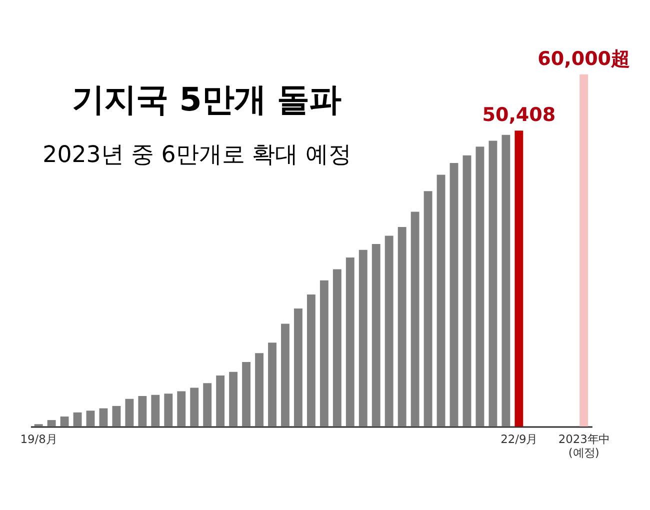 This screenshot has height=510, width=650. What do you see at coordinates (584, 59) in the screenshot?
I see `data-label: 60,000超` at bounding box center [584, 59].